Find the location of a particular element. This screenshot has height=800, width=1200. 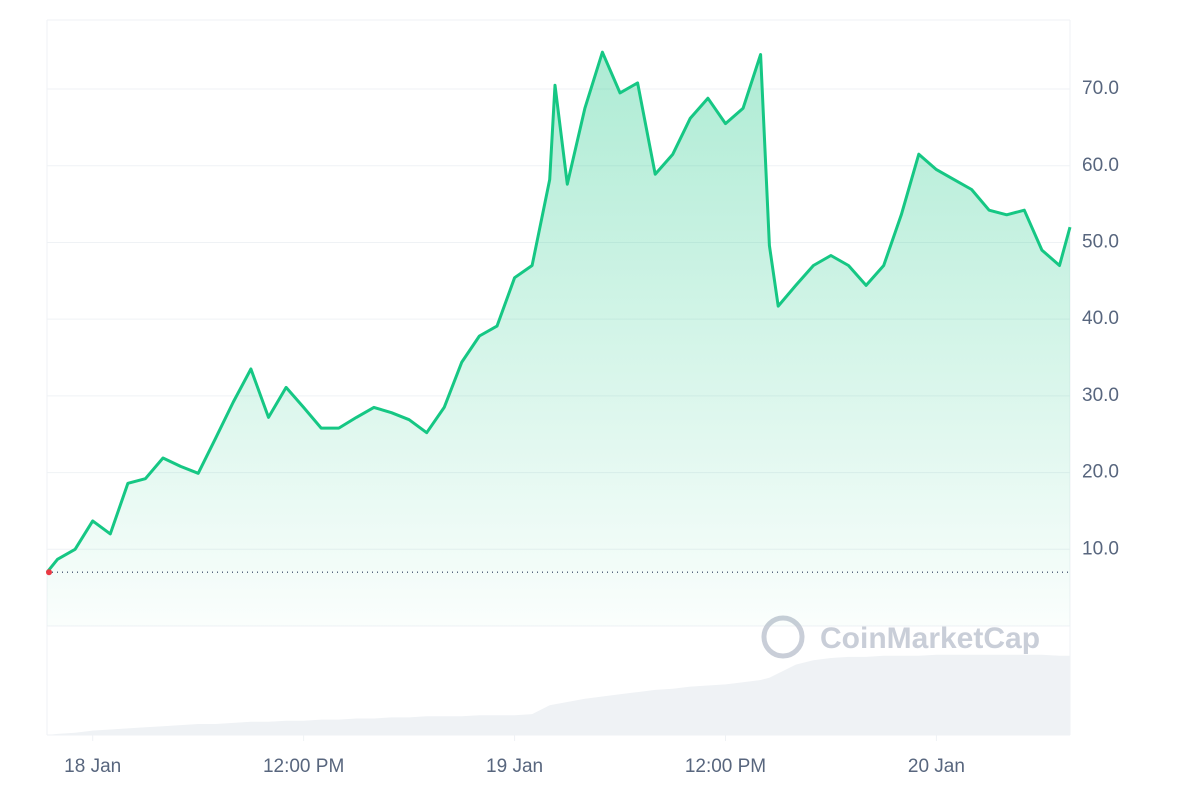

watermark: CoinMarketCap is located at coordinates (900, 637).